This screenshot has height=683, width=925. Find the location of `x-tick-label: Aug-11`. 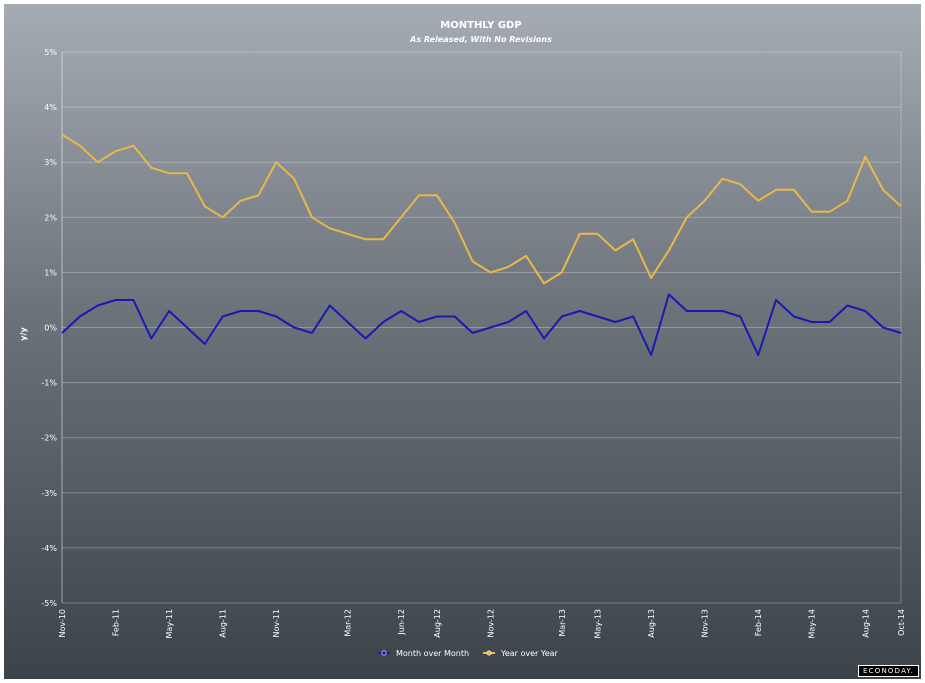

x-tick-label: Aug-11 is located at coordinates (223, 623).